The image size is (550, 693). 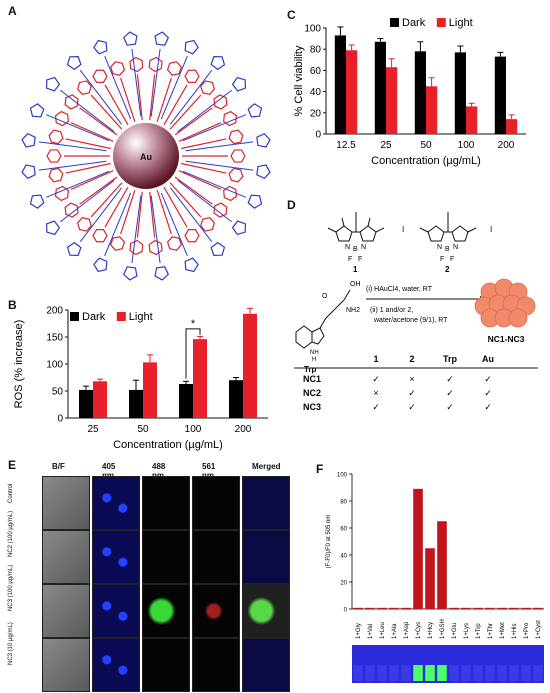 I want to click on x-tick-label: 1+Val, so click(x=371, y=631).